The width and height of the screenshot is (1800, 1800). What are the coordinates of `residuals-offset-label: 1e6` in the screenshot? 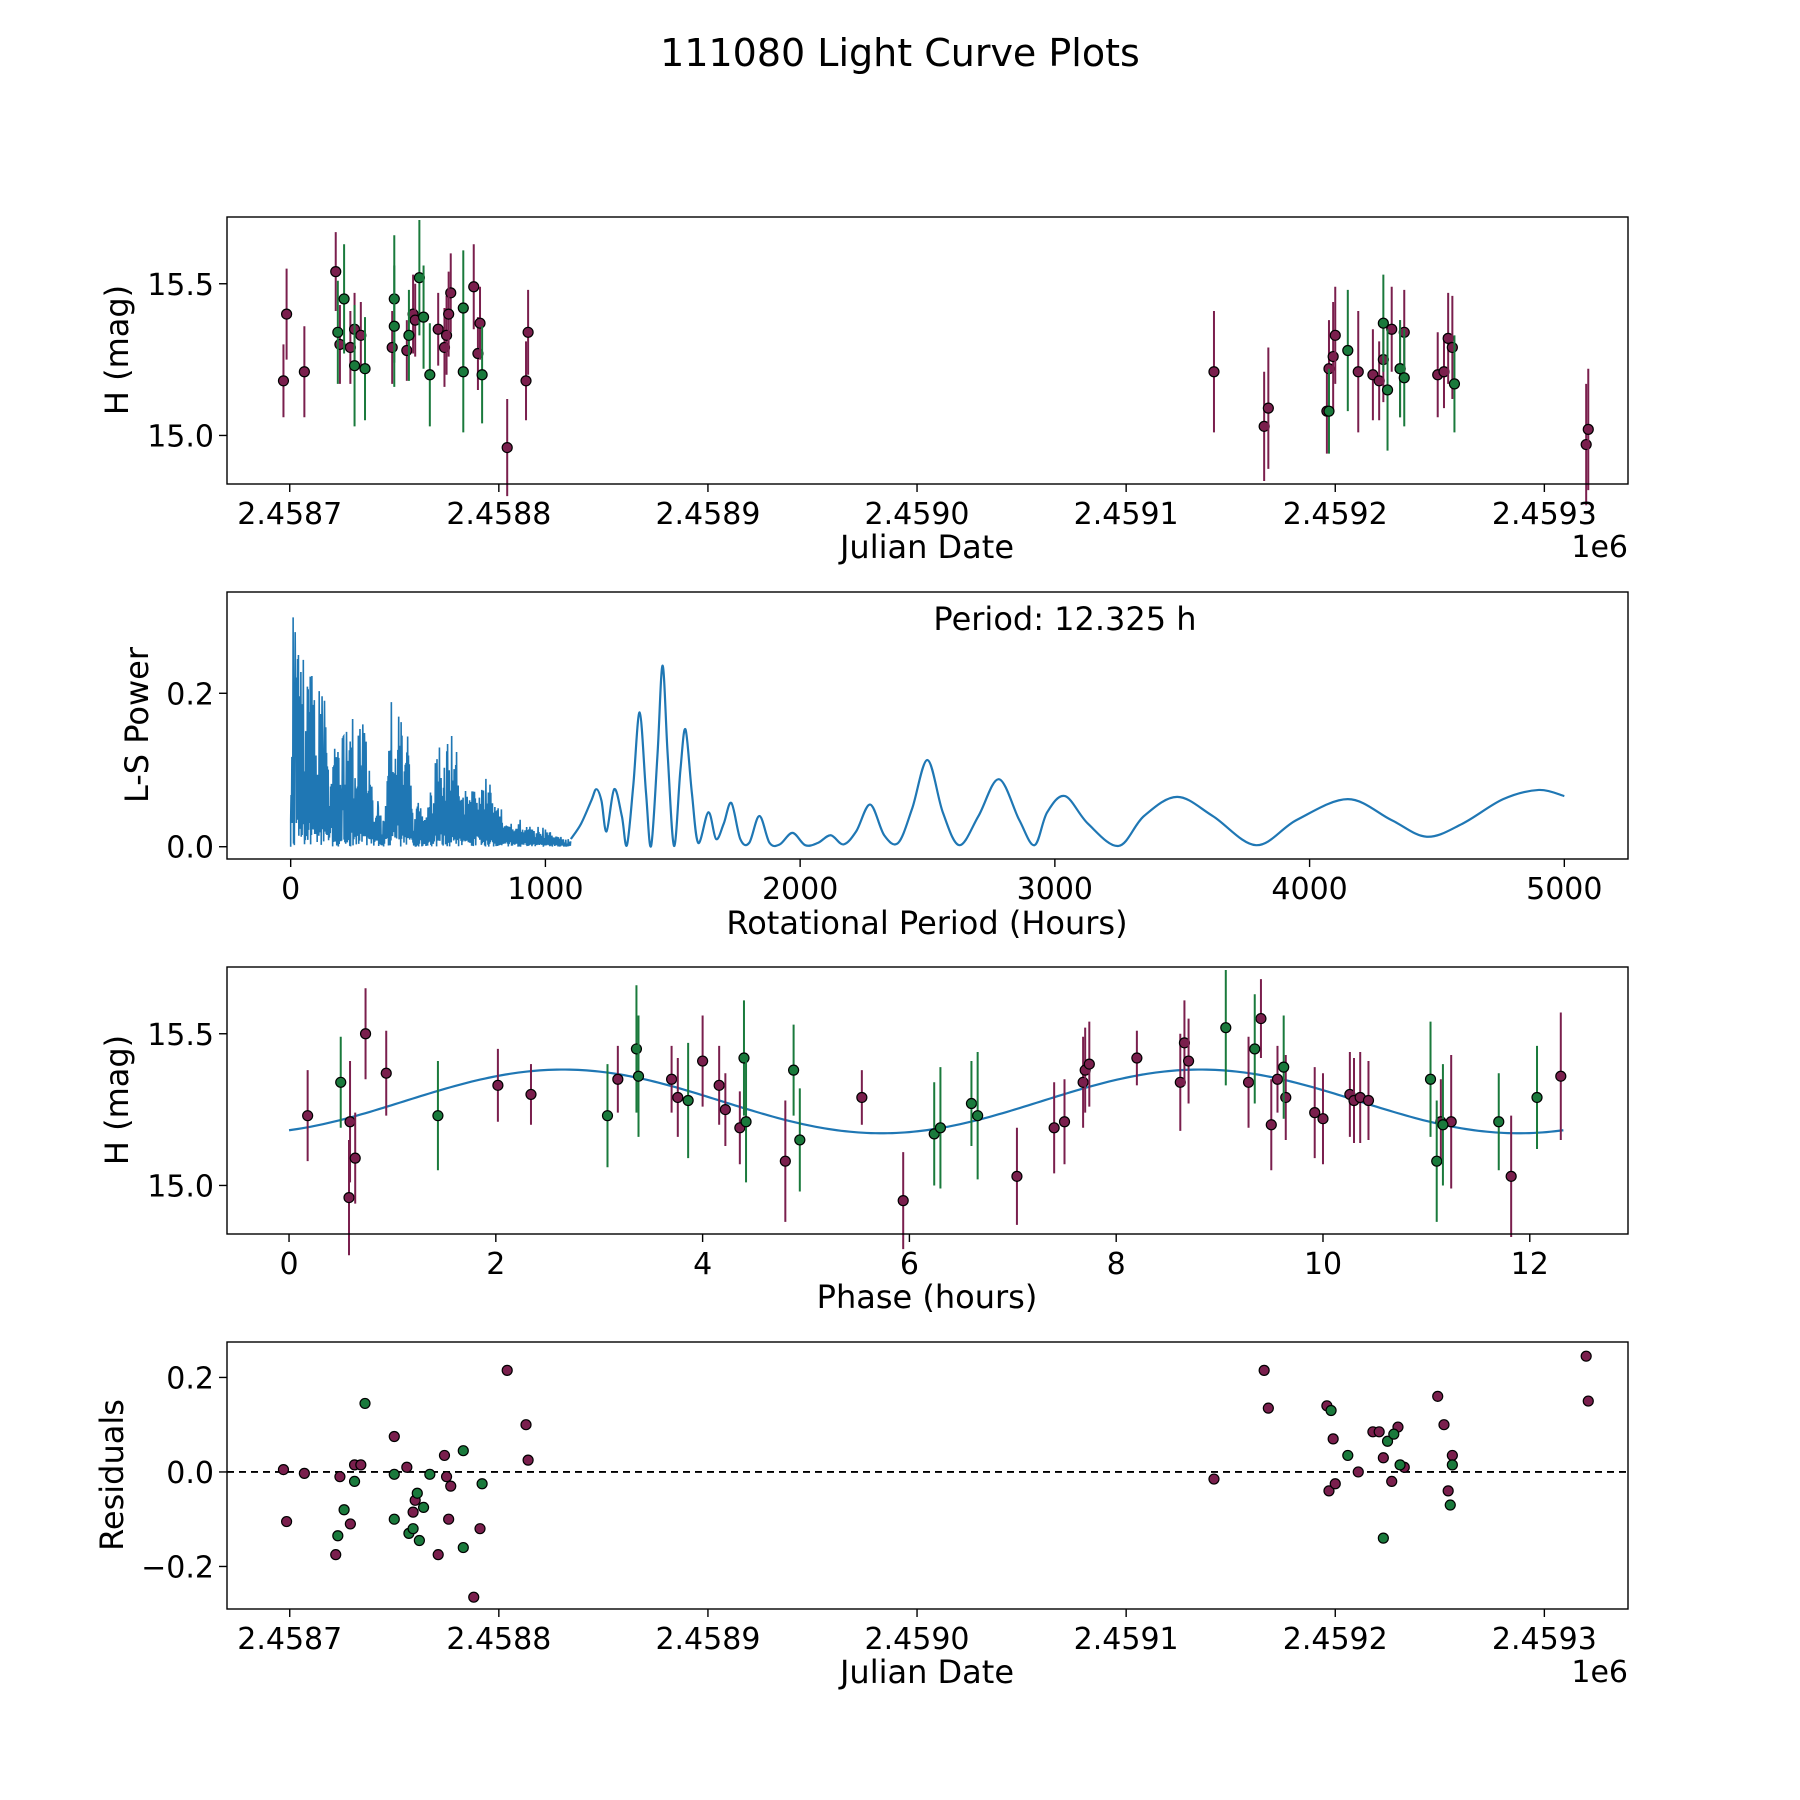 It's located at (1599, 1672).